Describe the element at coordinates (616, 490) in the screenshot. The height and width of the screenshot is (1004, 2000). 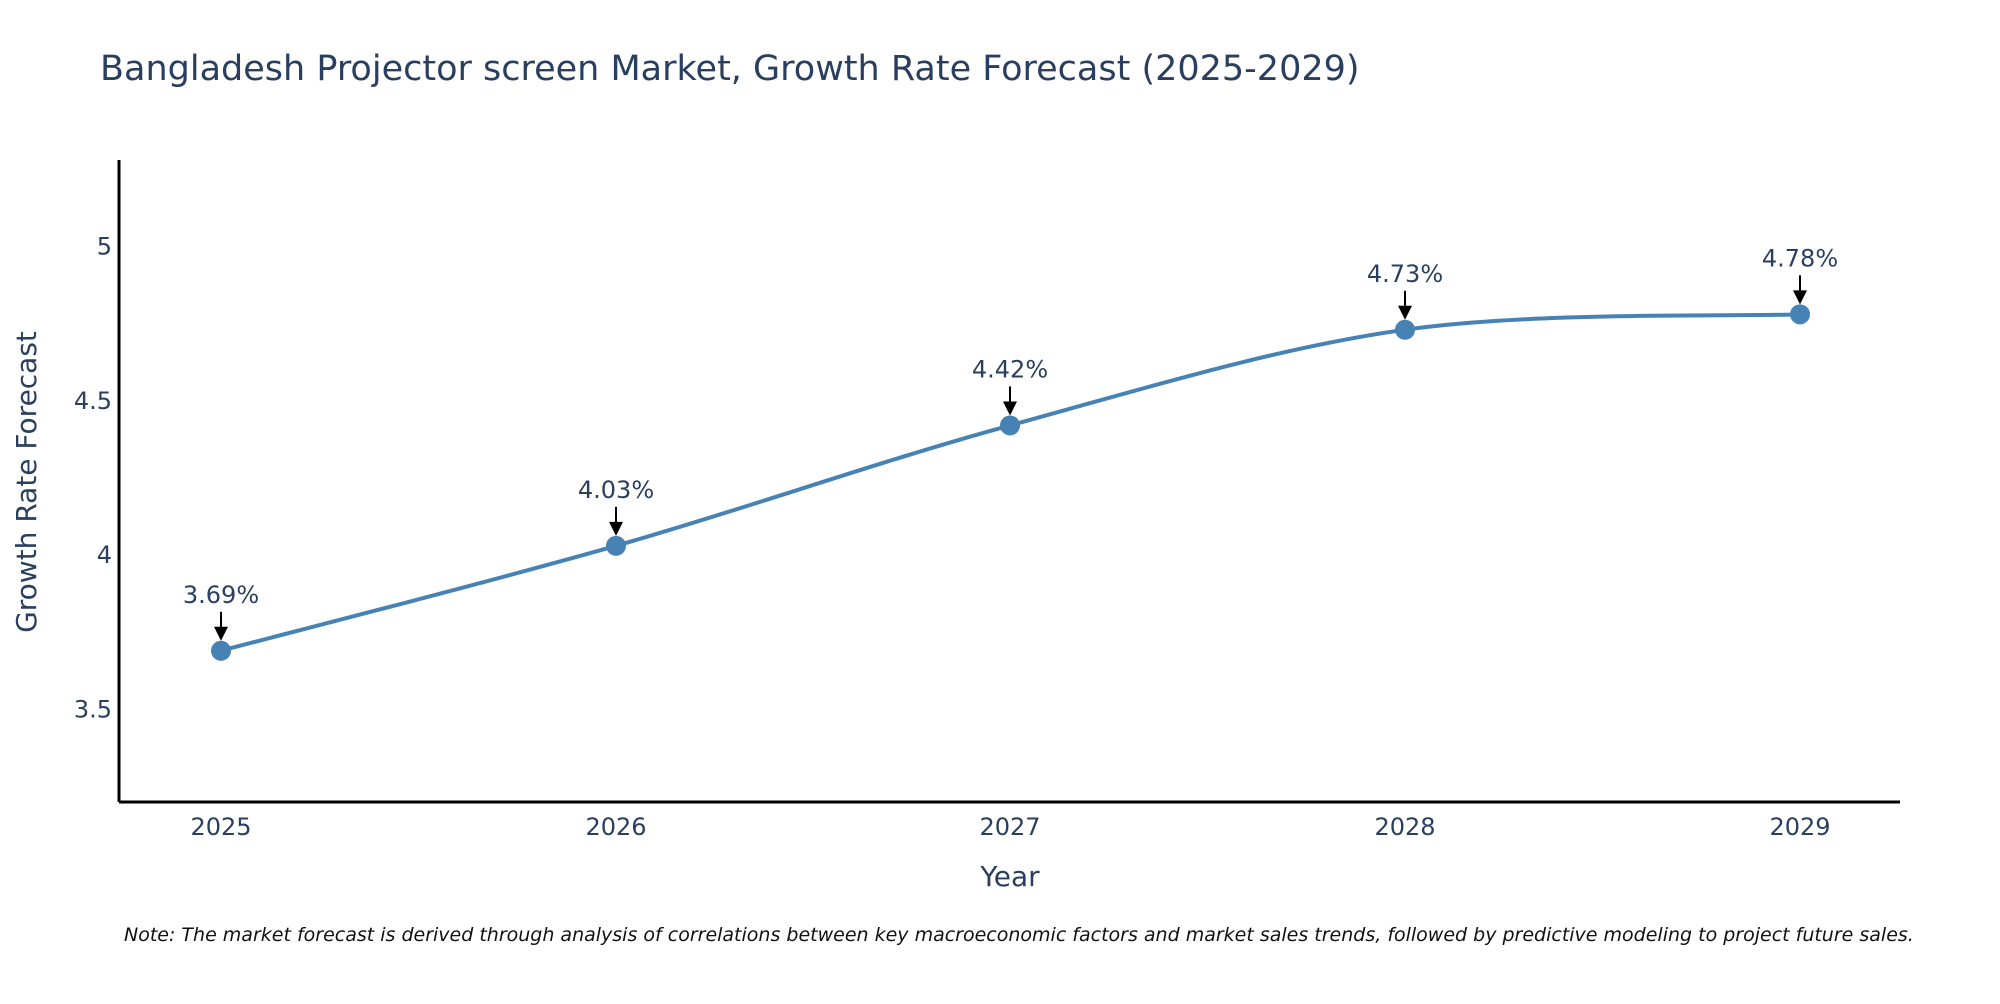
I see `data-label-2026: 4.03%` at that location.